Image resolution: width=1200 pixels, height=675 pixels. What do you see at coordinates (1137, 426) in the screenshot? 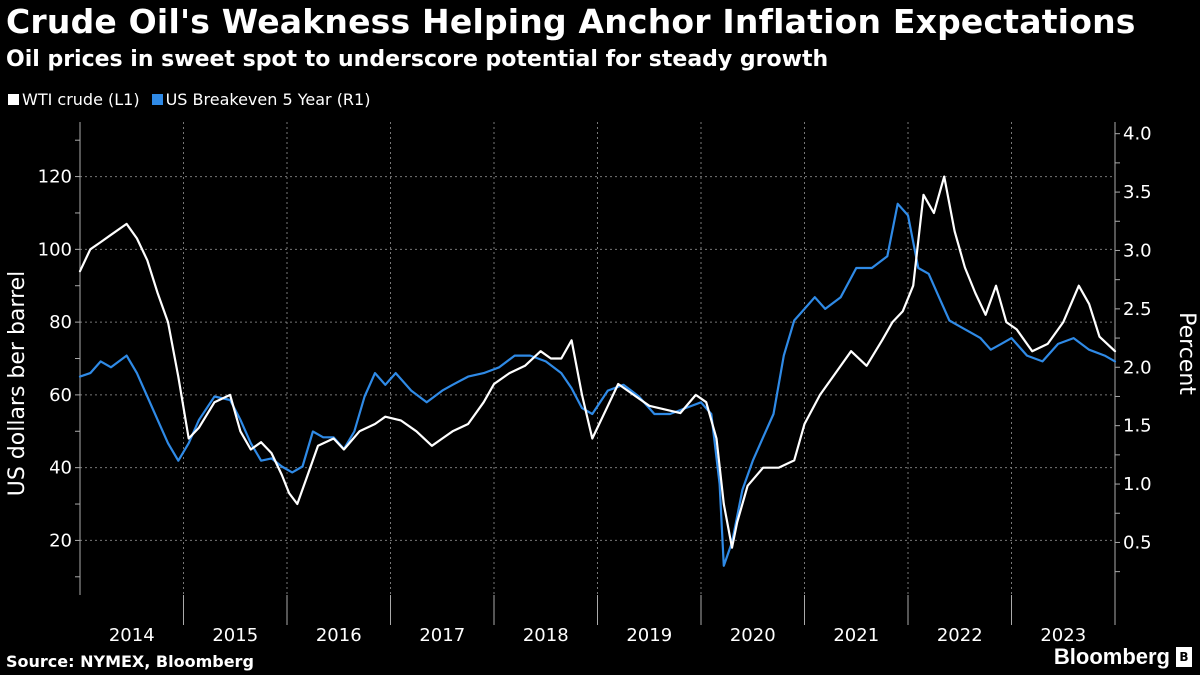
I see `right-tick-label: 1.5` at bounding box center [1137, 426].